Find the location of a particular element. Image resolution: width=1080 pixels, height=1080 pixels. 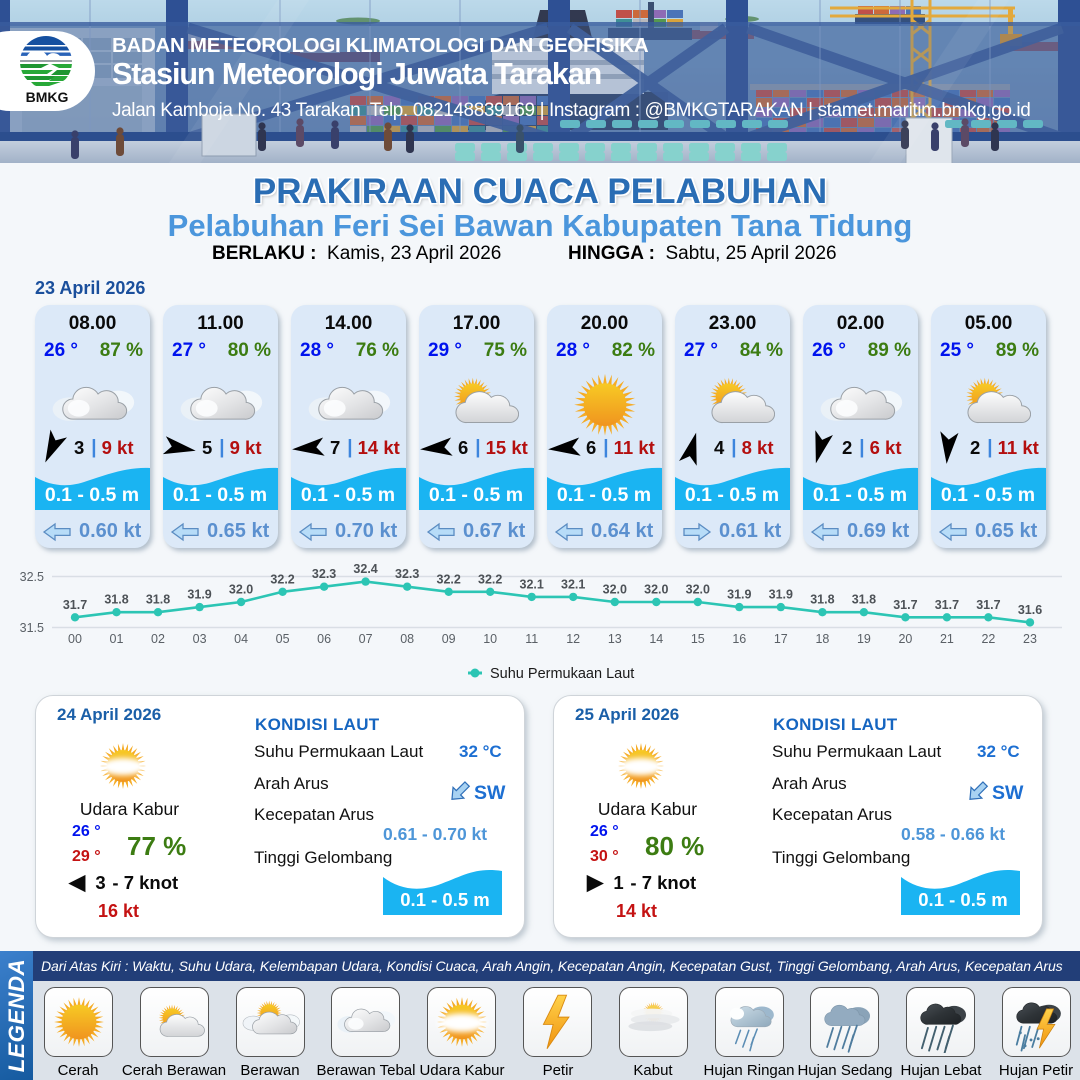

svg-text: 07 is located at coordinates (366, 639).